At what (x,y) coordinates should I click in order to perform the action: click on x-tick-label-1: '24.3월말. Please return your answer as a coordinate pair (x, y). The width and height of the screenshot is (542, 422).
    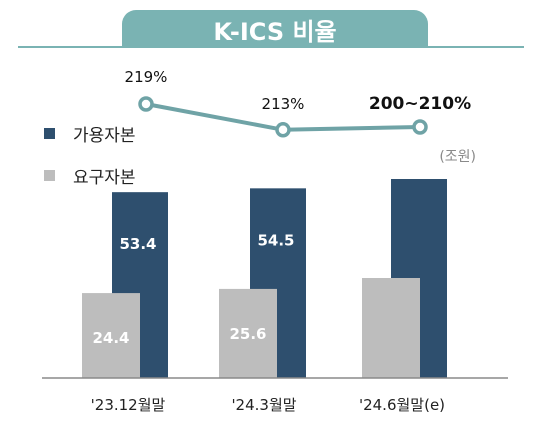
    Looking at the image, I should click on (263, 405).